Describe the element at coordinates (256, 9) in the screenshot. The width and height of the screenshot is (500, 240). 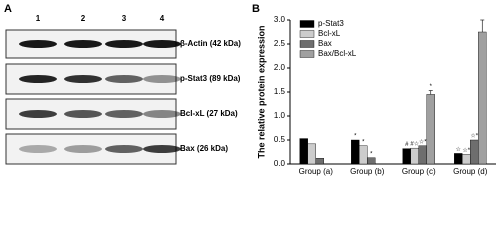
I see `panel-label: B` at that location.